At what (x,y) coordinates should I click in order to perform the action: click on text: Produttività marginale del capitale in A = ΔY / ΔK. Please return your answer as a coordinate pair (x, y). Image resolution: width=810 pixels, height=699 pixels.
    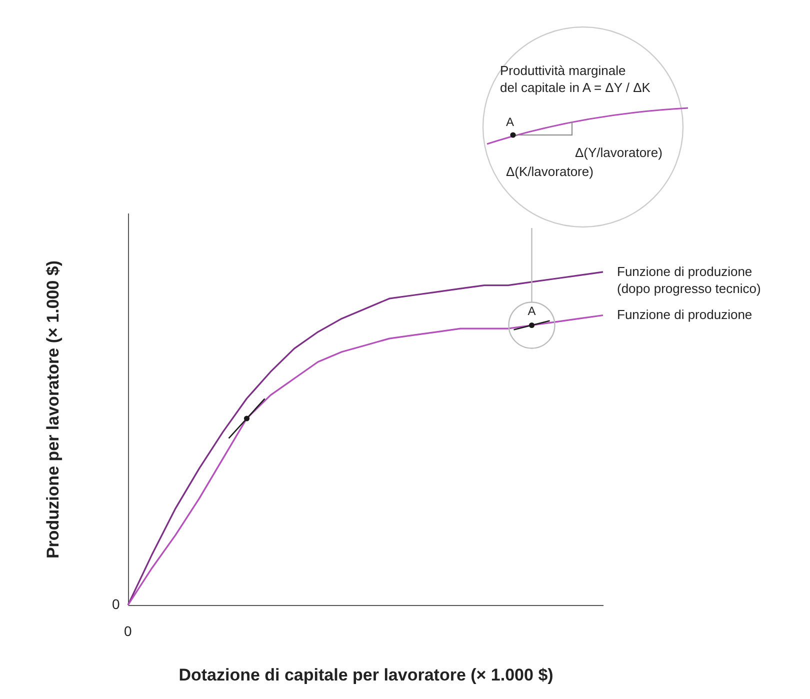
    Looking at the image, I should click on (575, 79).